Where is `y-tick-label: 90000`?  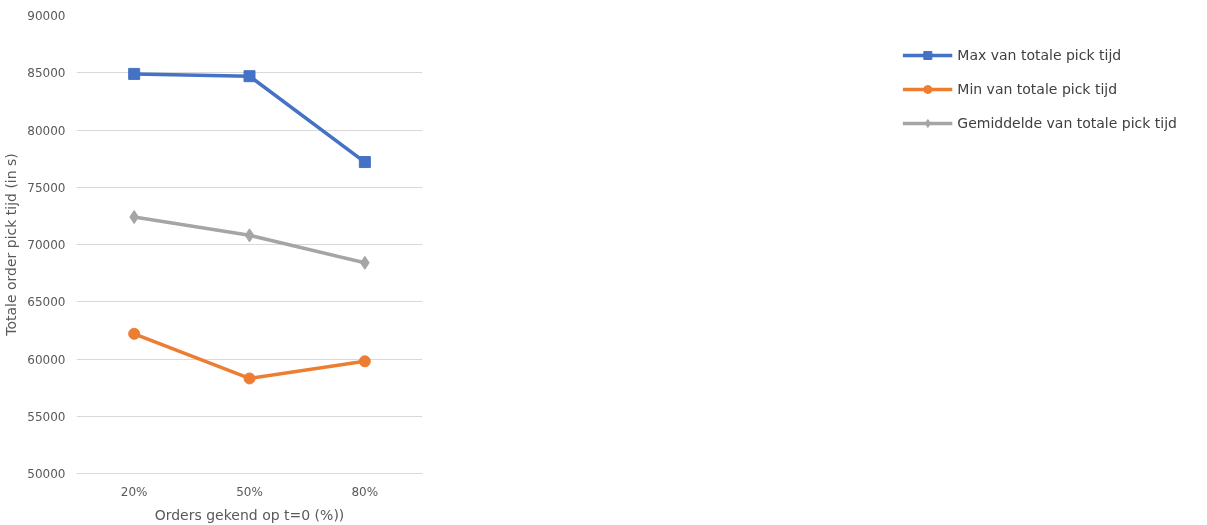 y-tick-label: 90000 is located at coordinates (46, 16).